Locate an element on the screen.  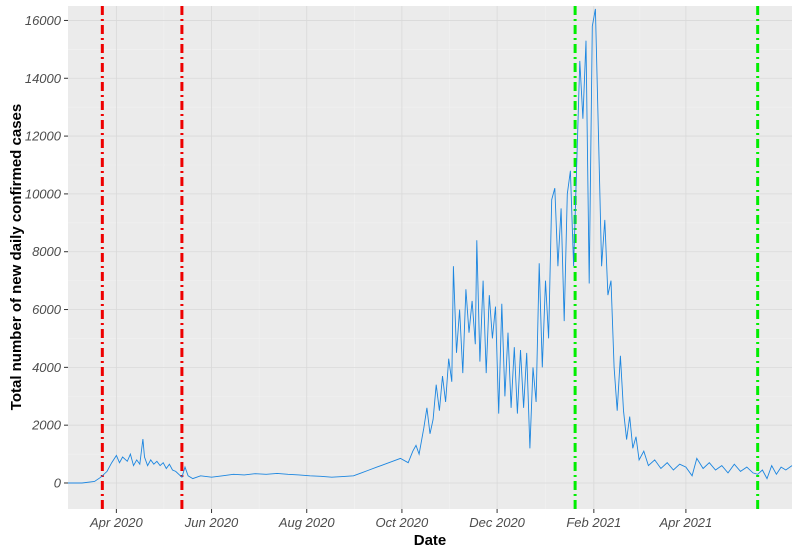
x-tick-label: Feb 2021 is located at coordinates (593, 522).